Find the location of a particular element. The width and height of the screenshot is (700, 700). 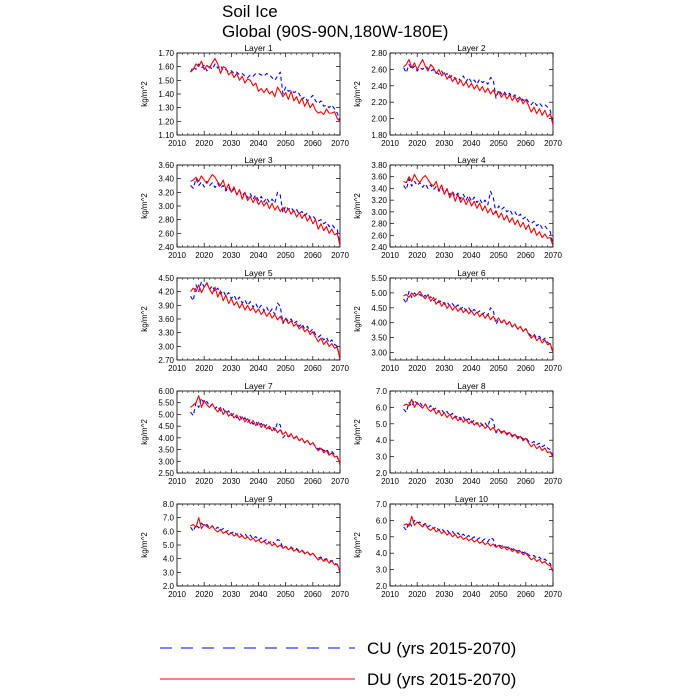

y-tick-label: 2.50 is located at coordinates (166, 473).